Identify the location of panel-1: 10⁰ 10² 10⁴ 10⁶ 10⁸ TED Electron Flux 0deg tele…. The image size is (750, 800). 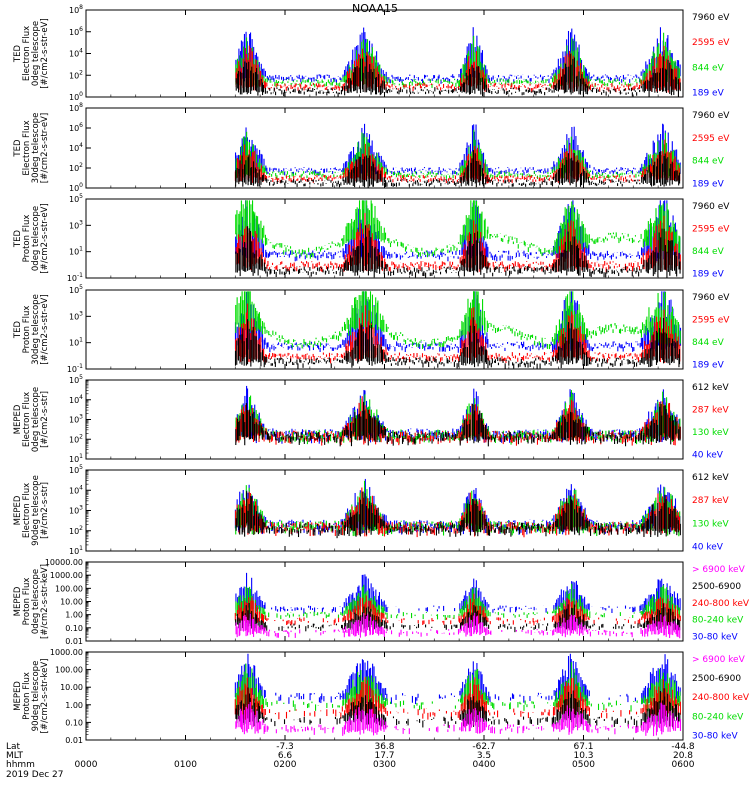
(371, 53).